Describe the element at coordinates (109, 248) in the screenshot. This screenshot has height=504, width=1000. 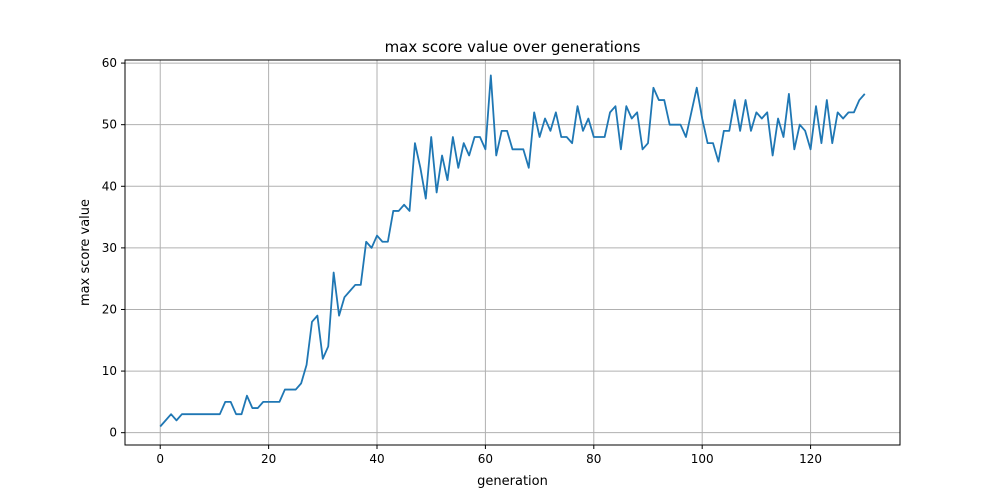
I see `y-tick-label: 30` at that location.